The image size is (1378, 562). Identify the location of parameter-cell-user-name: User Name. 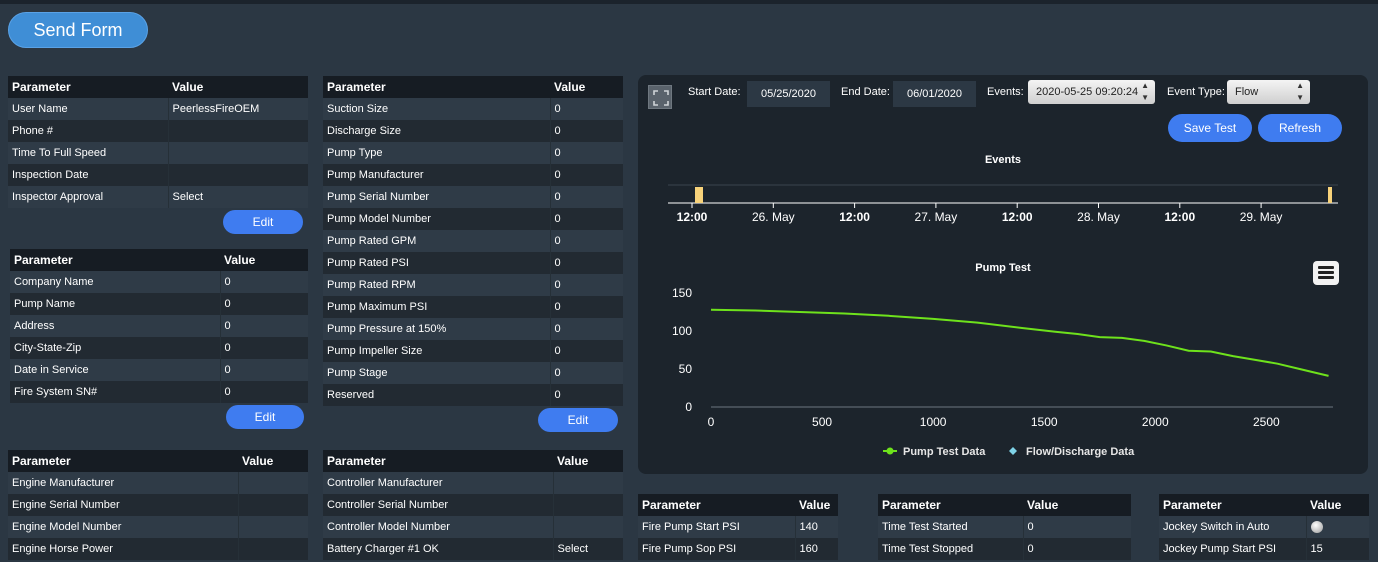
(88, 109).